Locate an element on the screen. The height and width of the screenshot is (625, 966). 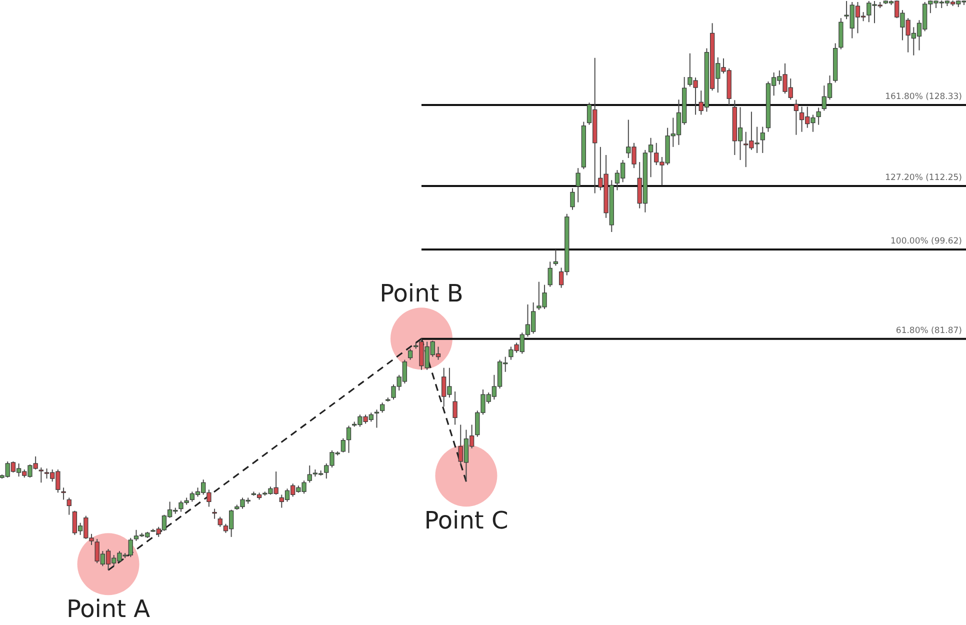
annotation: Point B is located at coordinates (422, 294).